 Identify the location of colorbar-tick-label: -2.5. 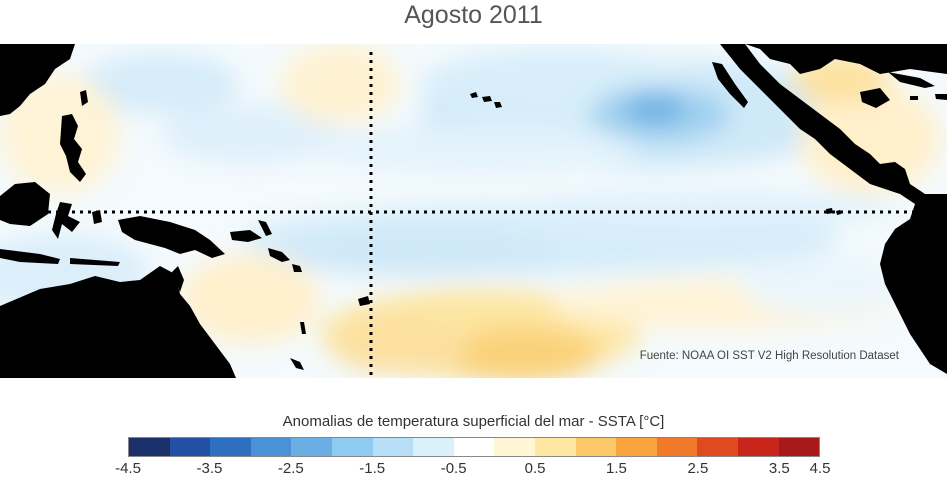
(290, 468).